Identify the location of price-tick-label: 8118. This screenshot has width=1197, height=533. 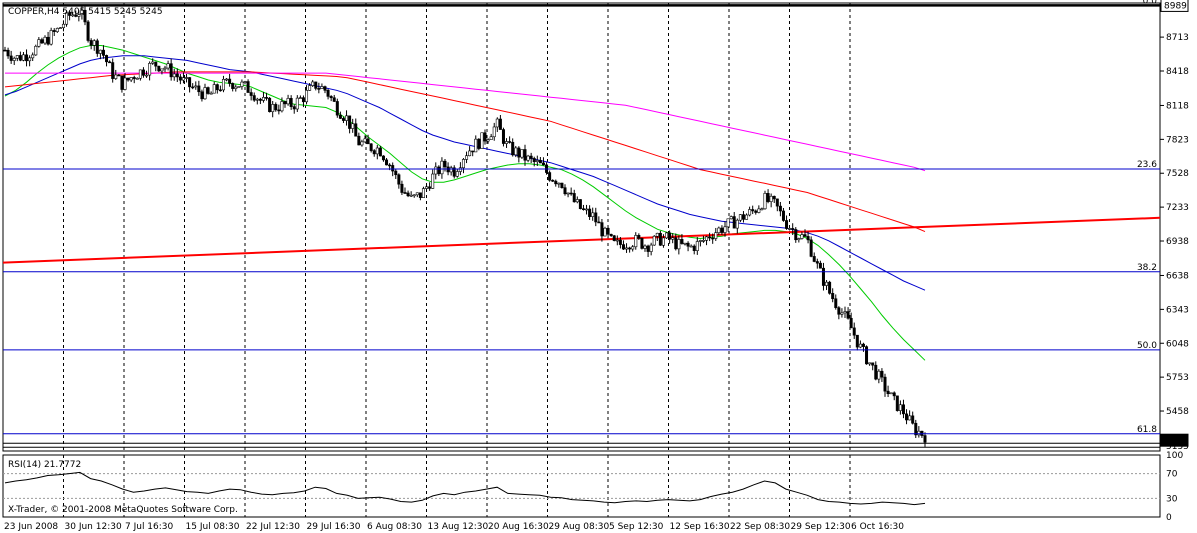
(1177, 106).